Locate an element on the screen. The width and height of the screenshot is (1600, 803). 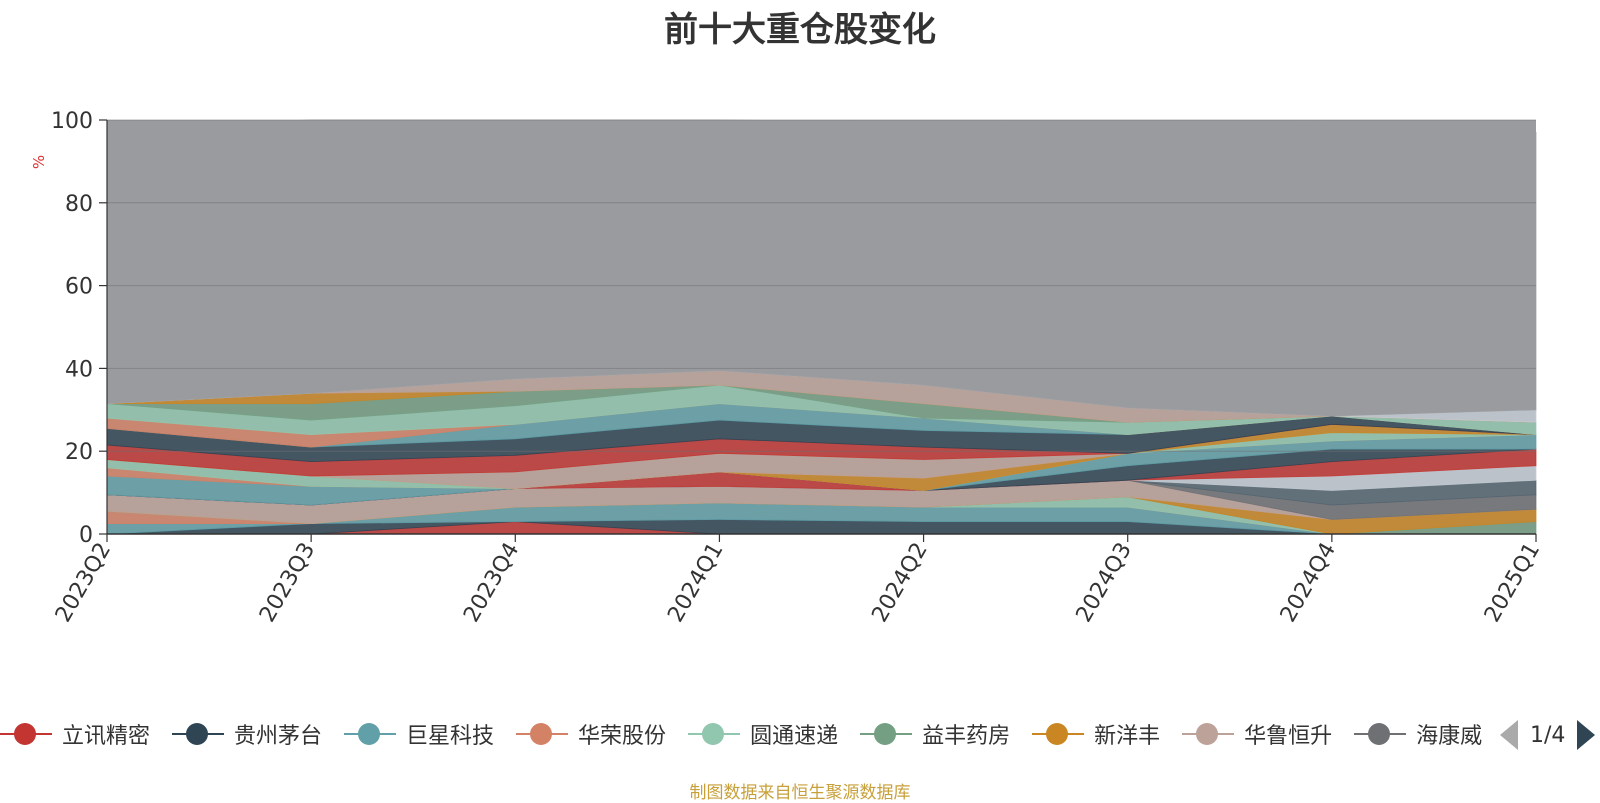
legend-item-7: 新洋丰 is located at coordinates (1096, 734).